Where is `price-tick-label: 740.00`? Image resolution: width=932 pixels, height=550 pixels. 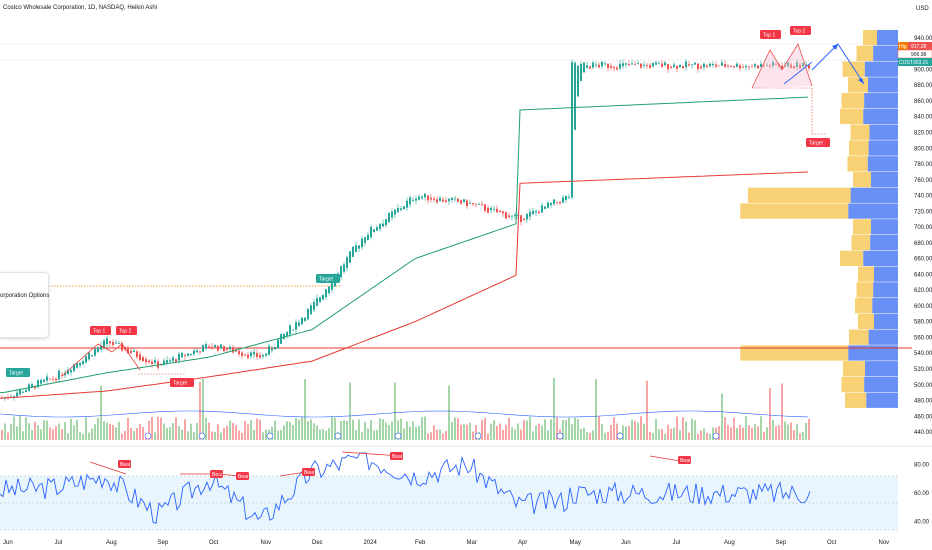
price-tick-label: 740.00 is located at coordinates (923, 197).